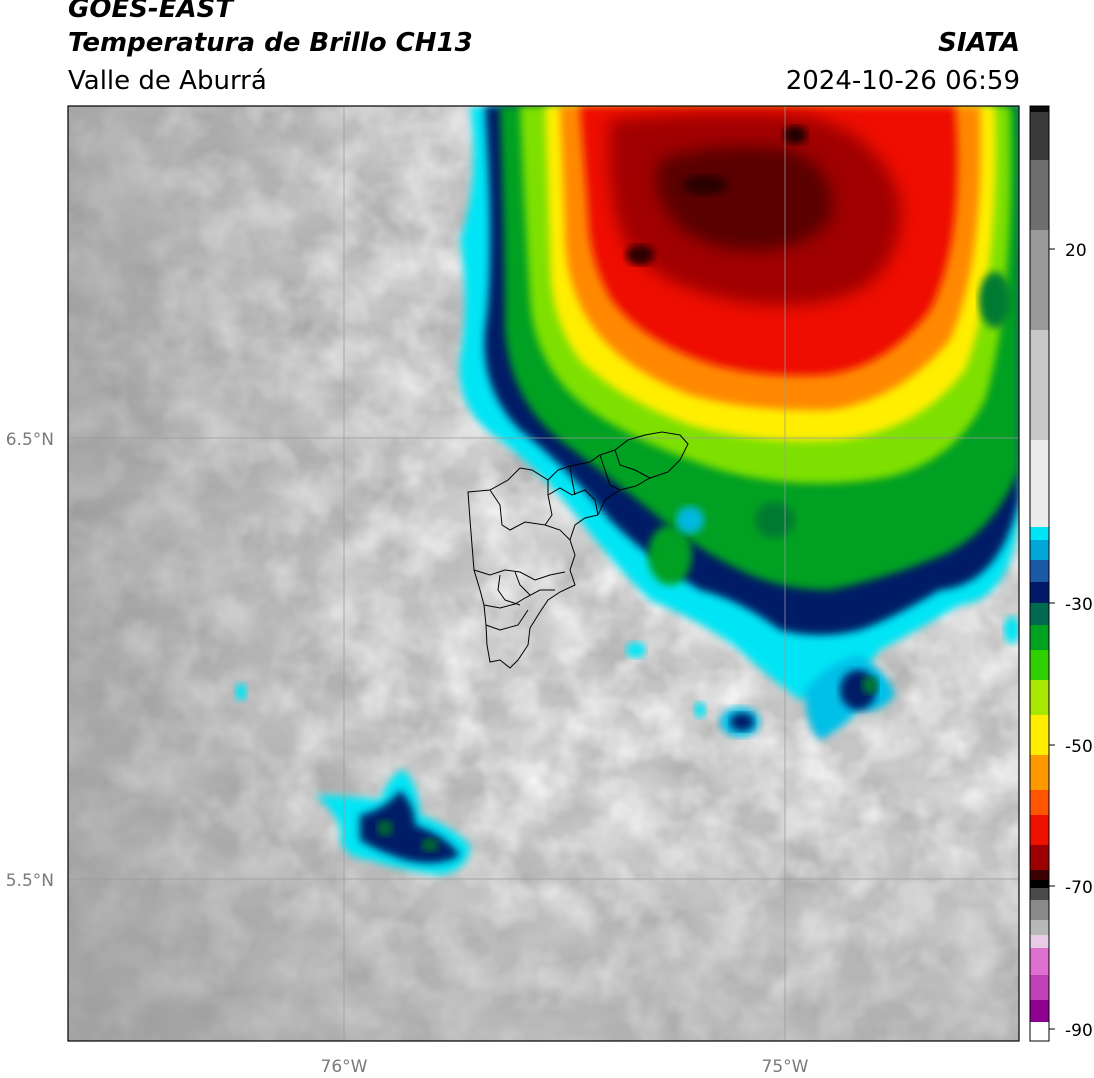 The image size is (1094, 1078). I want to click on colorbar-label-minus90: -90, so click(1079, 1031).